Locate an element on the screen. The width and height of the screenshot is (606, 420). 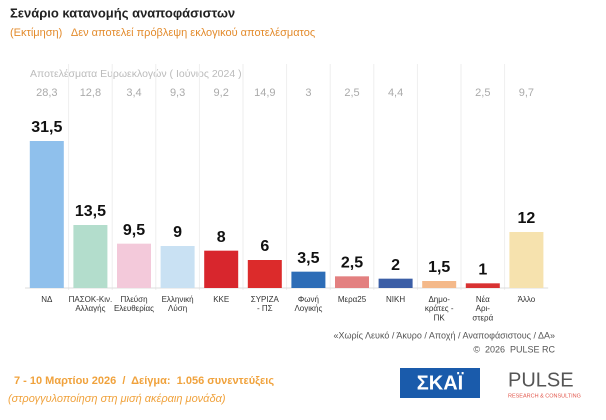
reference-value: 9,7 is located at coordinates (526, 93).